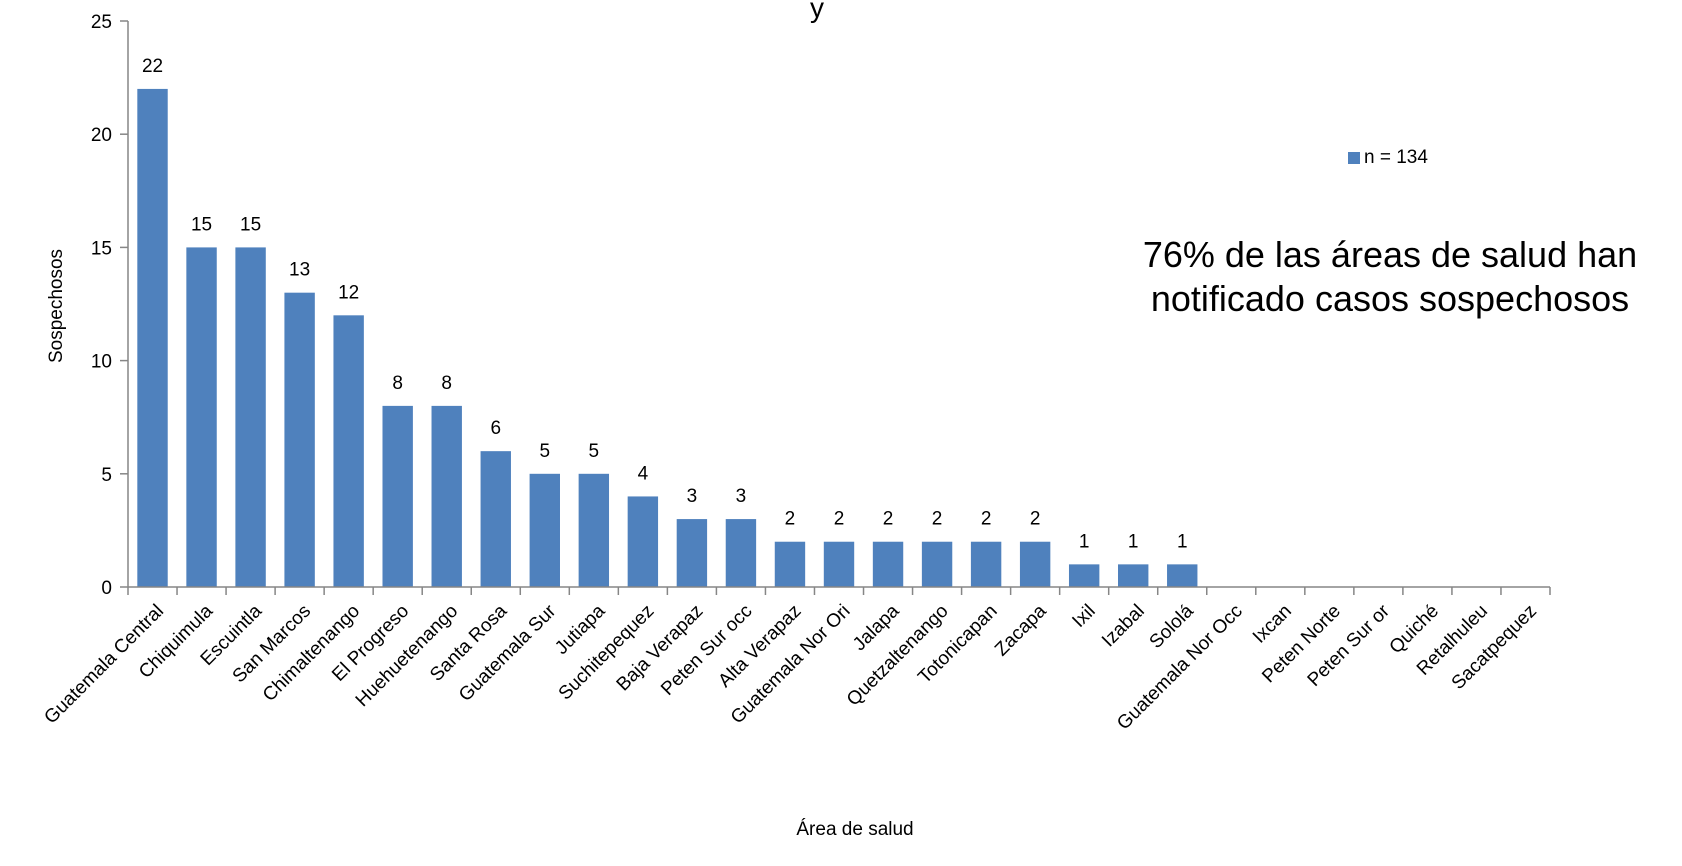 The image size is (1682, 866). What do you see at coordinates (854, 829) in the screenshot?
I see `x-axis-title: Área de salud` at bounding box center [854, 829].